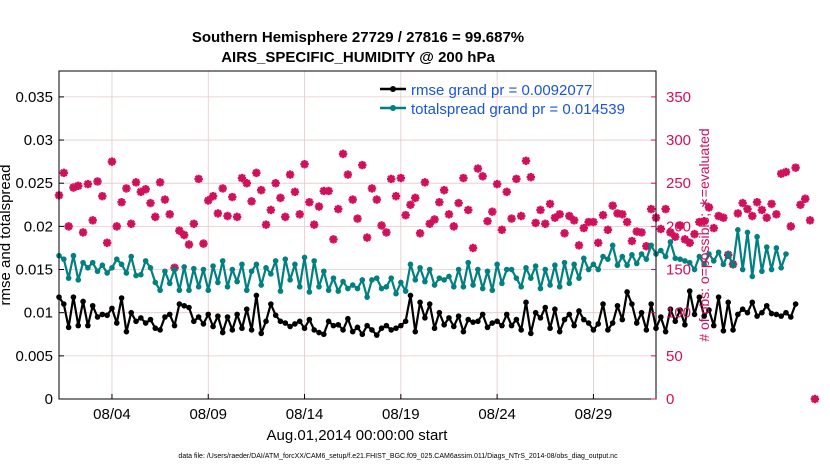  I want to click on legend-rmse-marker, so click(393, 89).